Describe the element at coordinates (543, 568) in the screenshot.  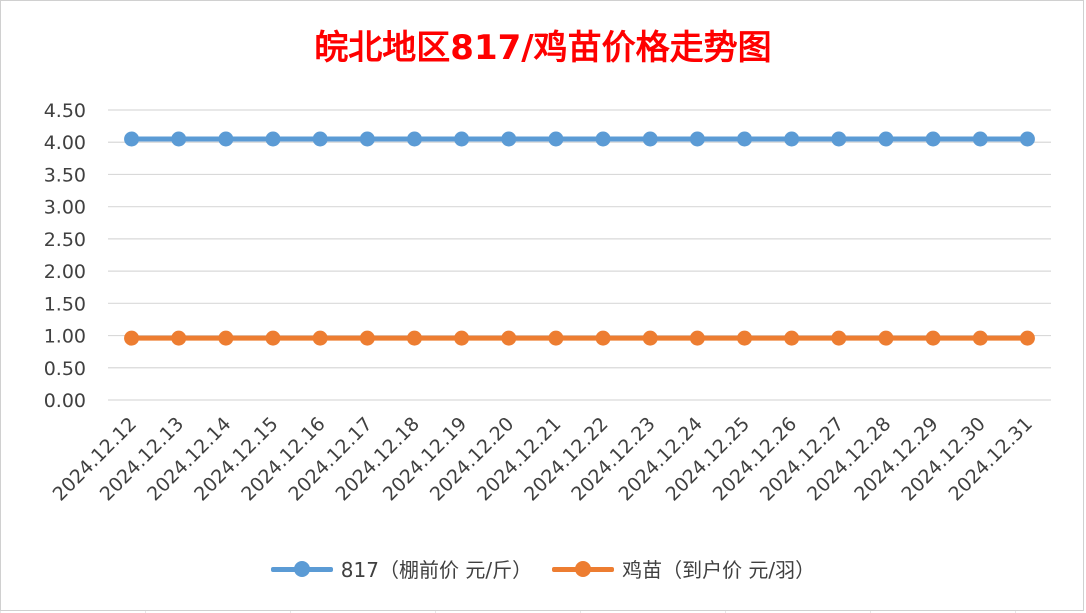
I see `legend: 817（棚前价 元/斤） 鸡苗（到户价 元/羽）` at that location.